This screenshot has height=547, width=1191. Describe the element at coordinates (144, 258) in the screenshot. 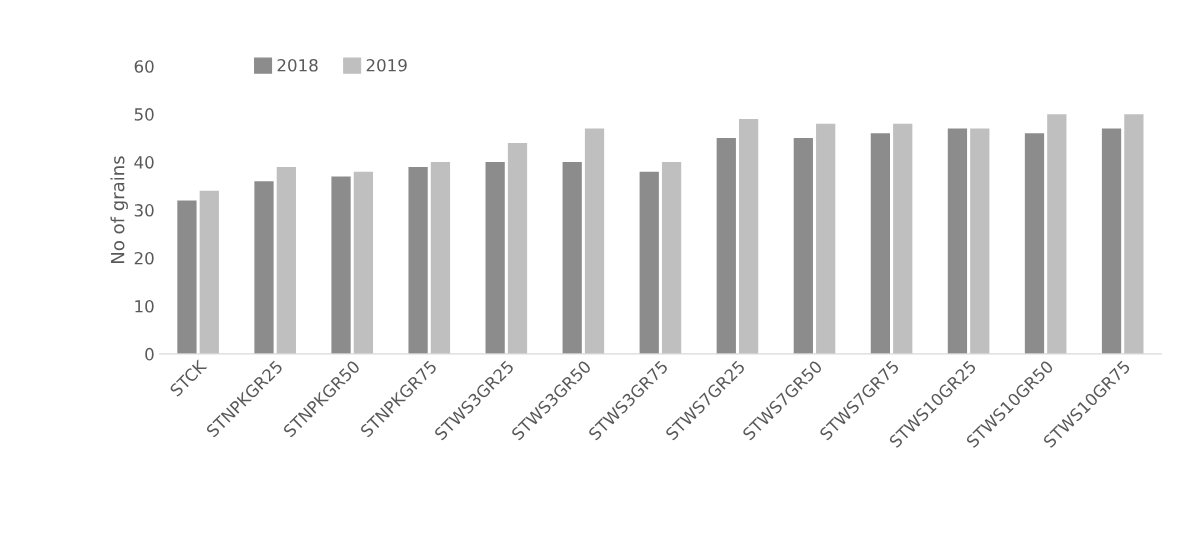

I see `y-tick-label: 20` at that location.